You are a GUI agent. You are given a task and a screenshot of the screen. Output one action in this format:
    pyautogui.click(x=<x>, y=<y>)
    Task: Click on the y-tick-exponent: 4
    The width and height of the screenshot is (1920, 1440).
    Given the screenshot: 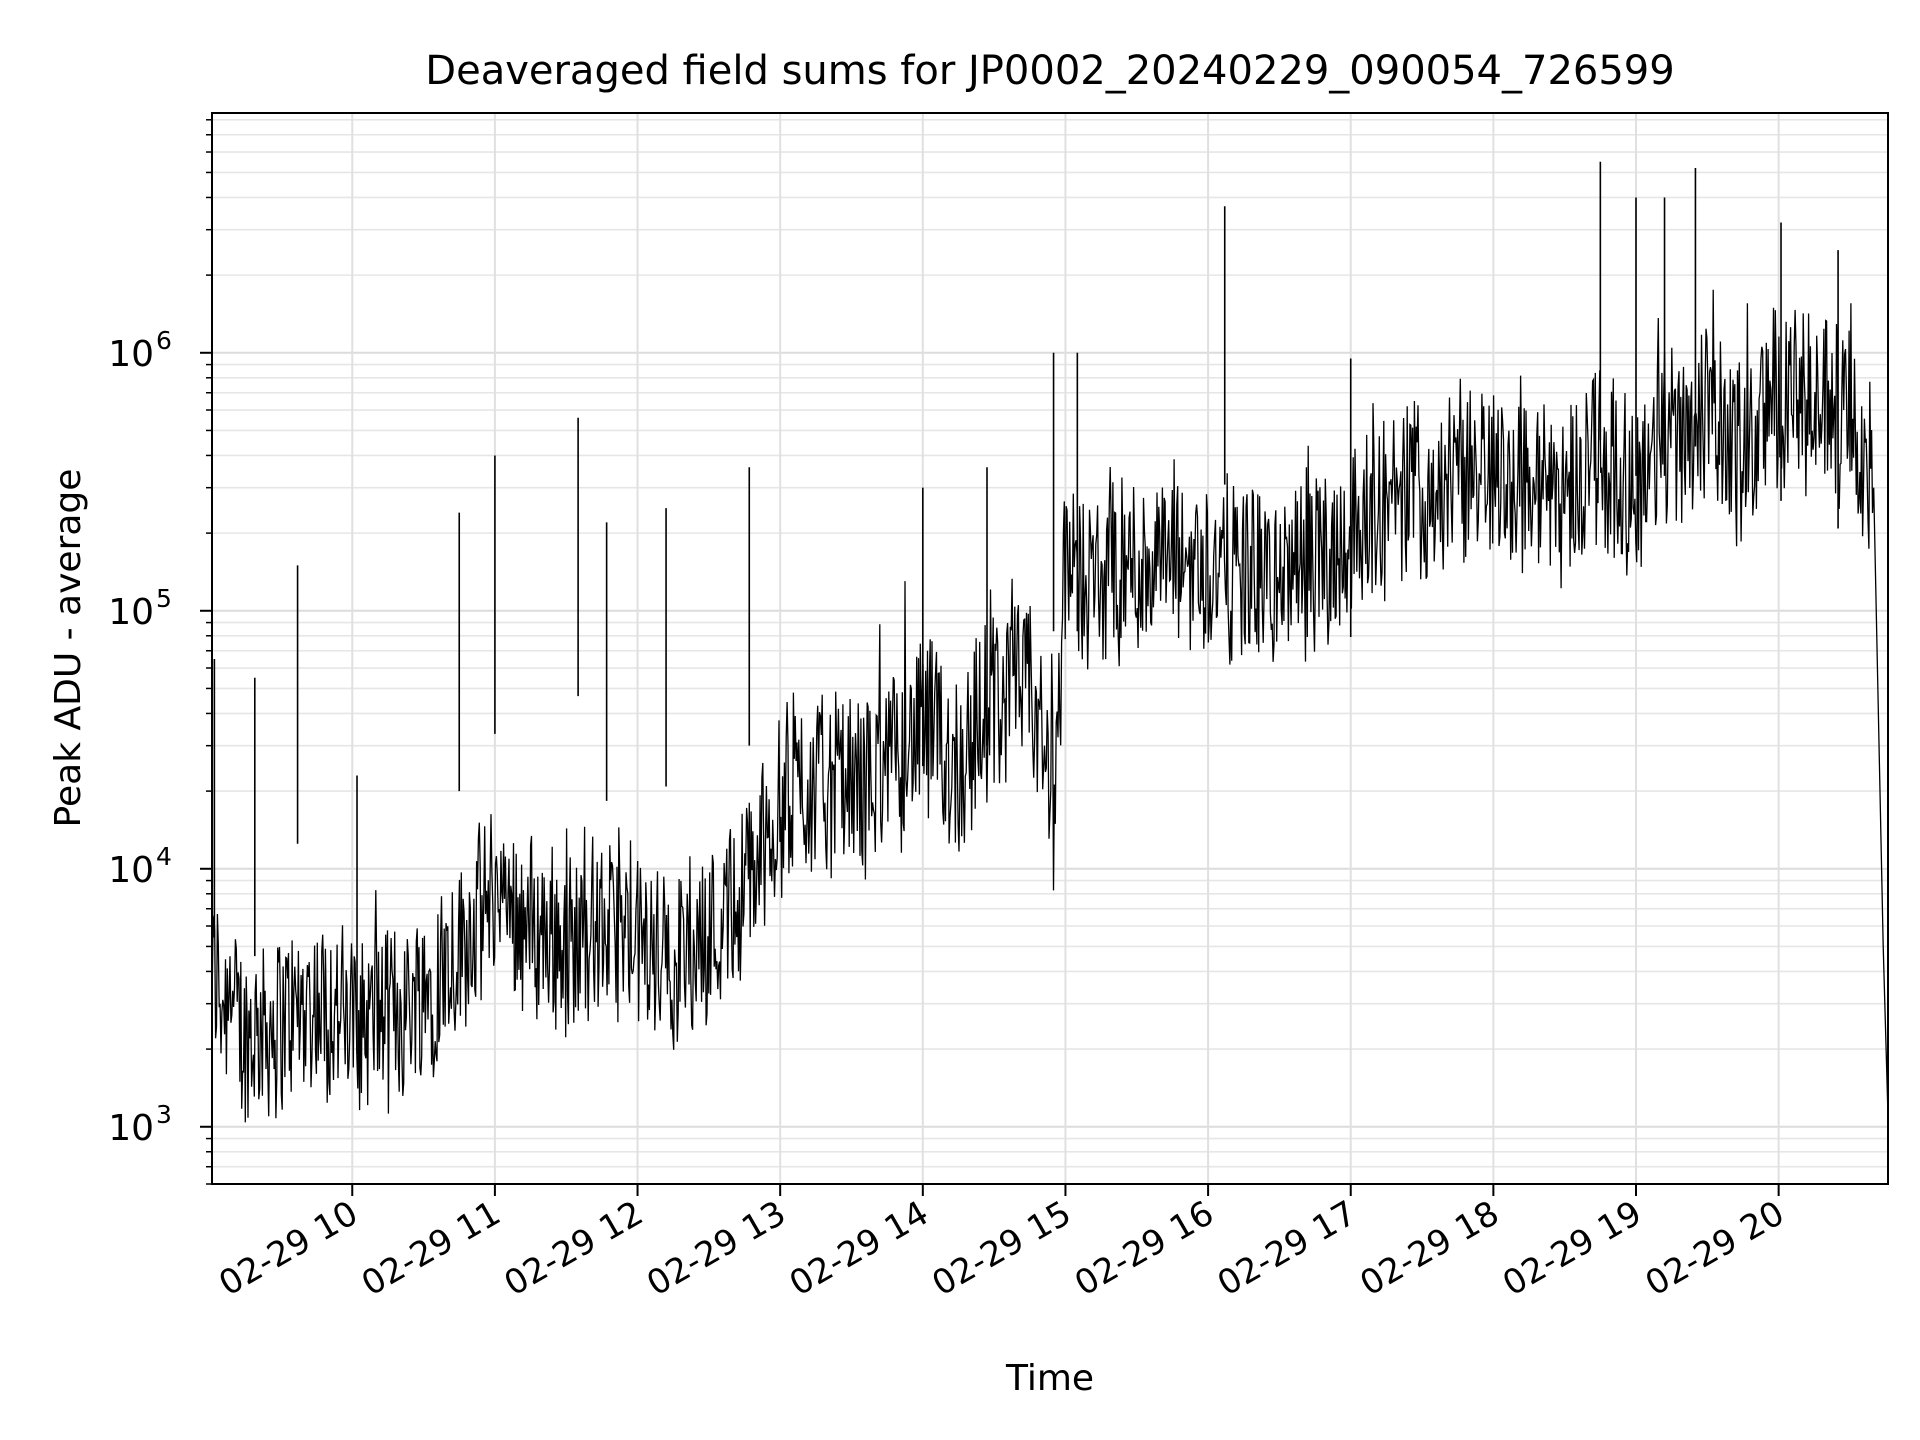 What is the action you would take?
    pyautogui.click(x=164, y=856)
    